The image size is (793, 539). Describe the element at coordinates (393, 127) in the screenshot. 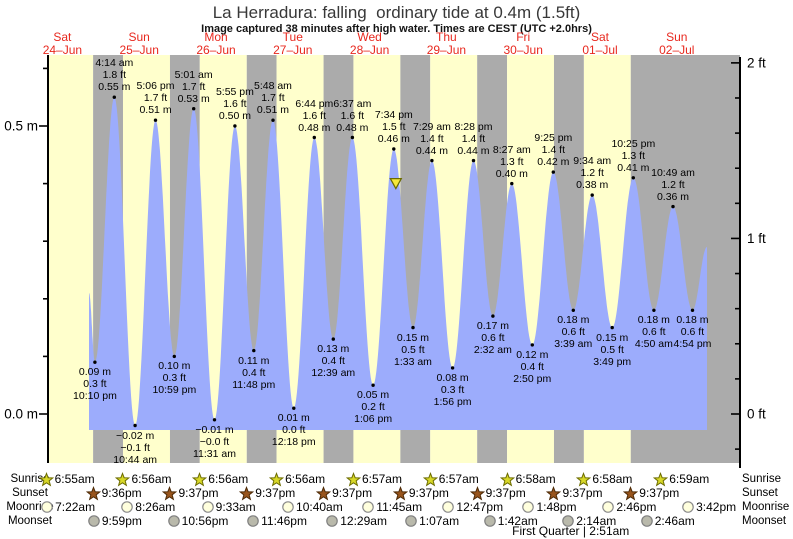

I see `high-tide-annotation: 7:34 pm 1.5 ft 0.46 m` at that location.